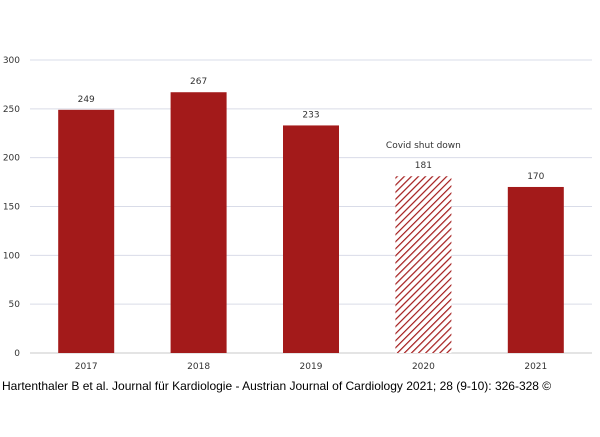  I want to click on bar-2017, so click(86, 231).